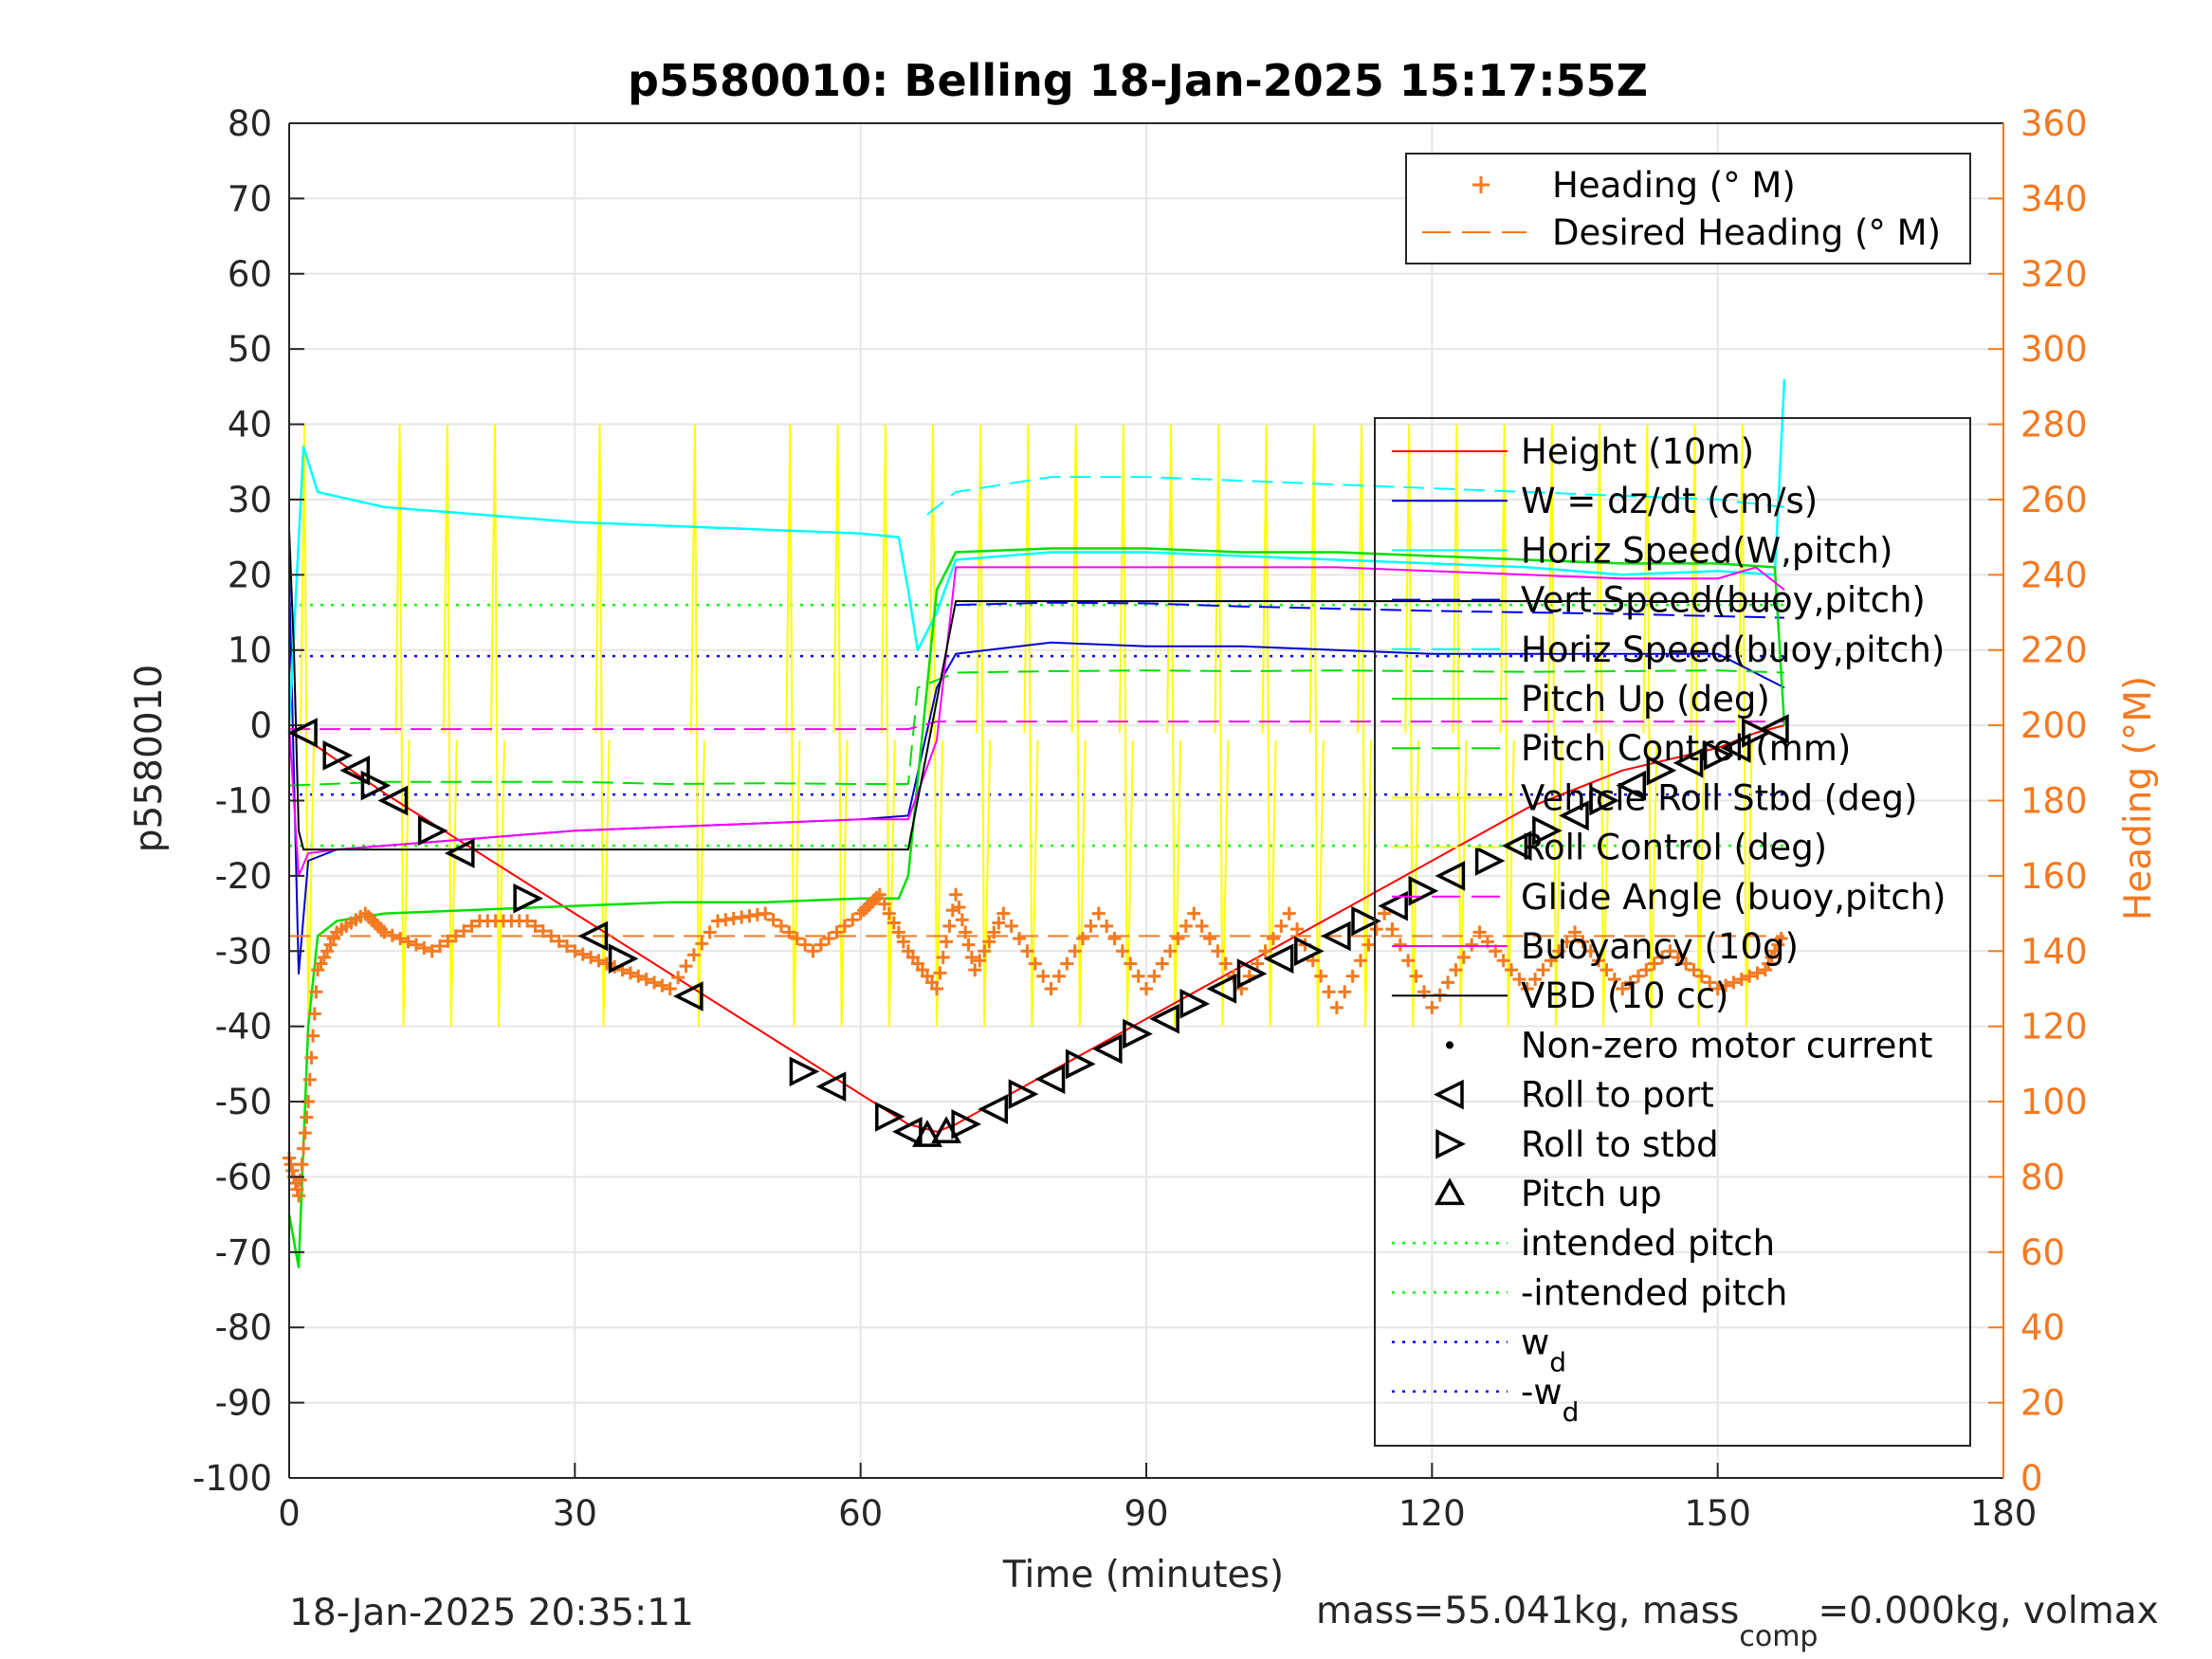  What do you see at coordinates (243, 1027) in the screenshot?
I see `y-tick-label: -40` at bounding box center [243, 1027].